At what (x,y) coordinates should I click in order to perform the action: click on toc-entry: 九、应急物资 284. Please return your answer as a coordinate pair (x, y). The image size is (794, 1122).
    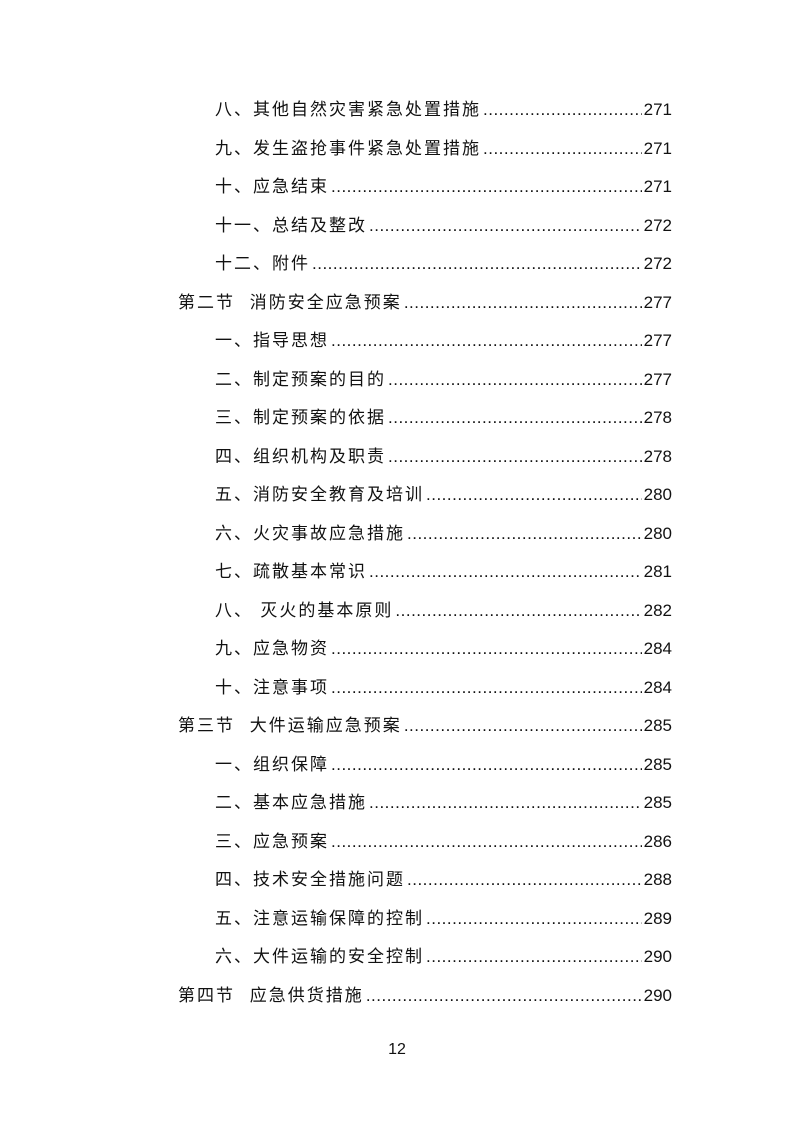
    Looking at the image, I should click on (443, 649).